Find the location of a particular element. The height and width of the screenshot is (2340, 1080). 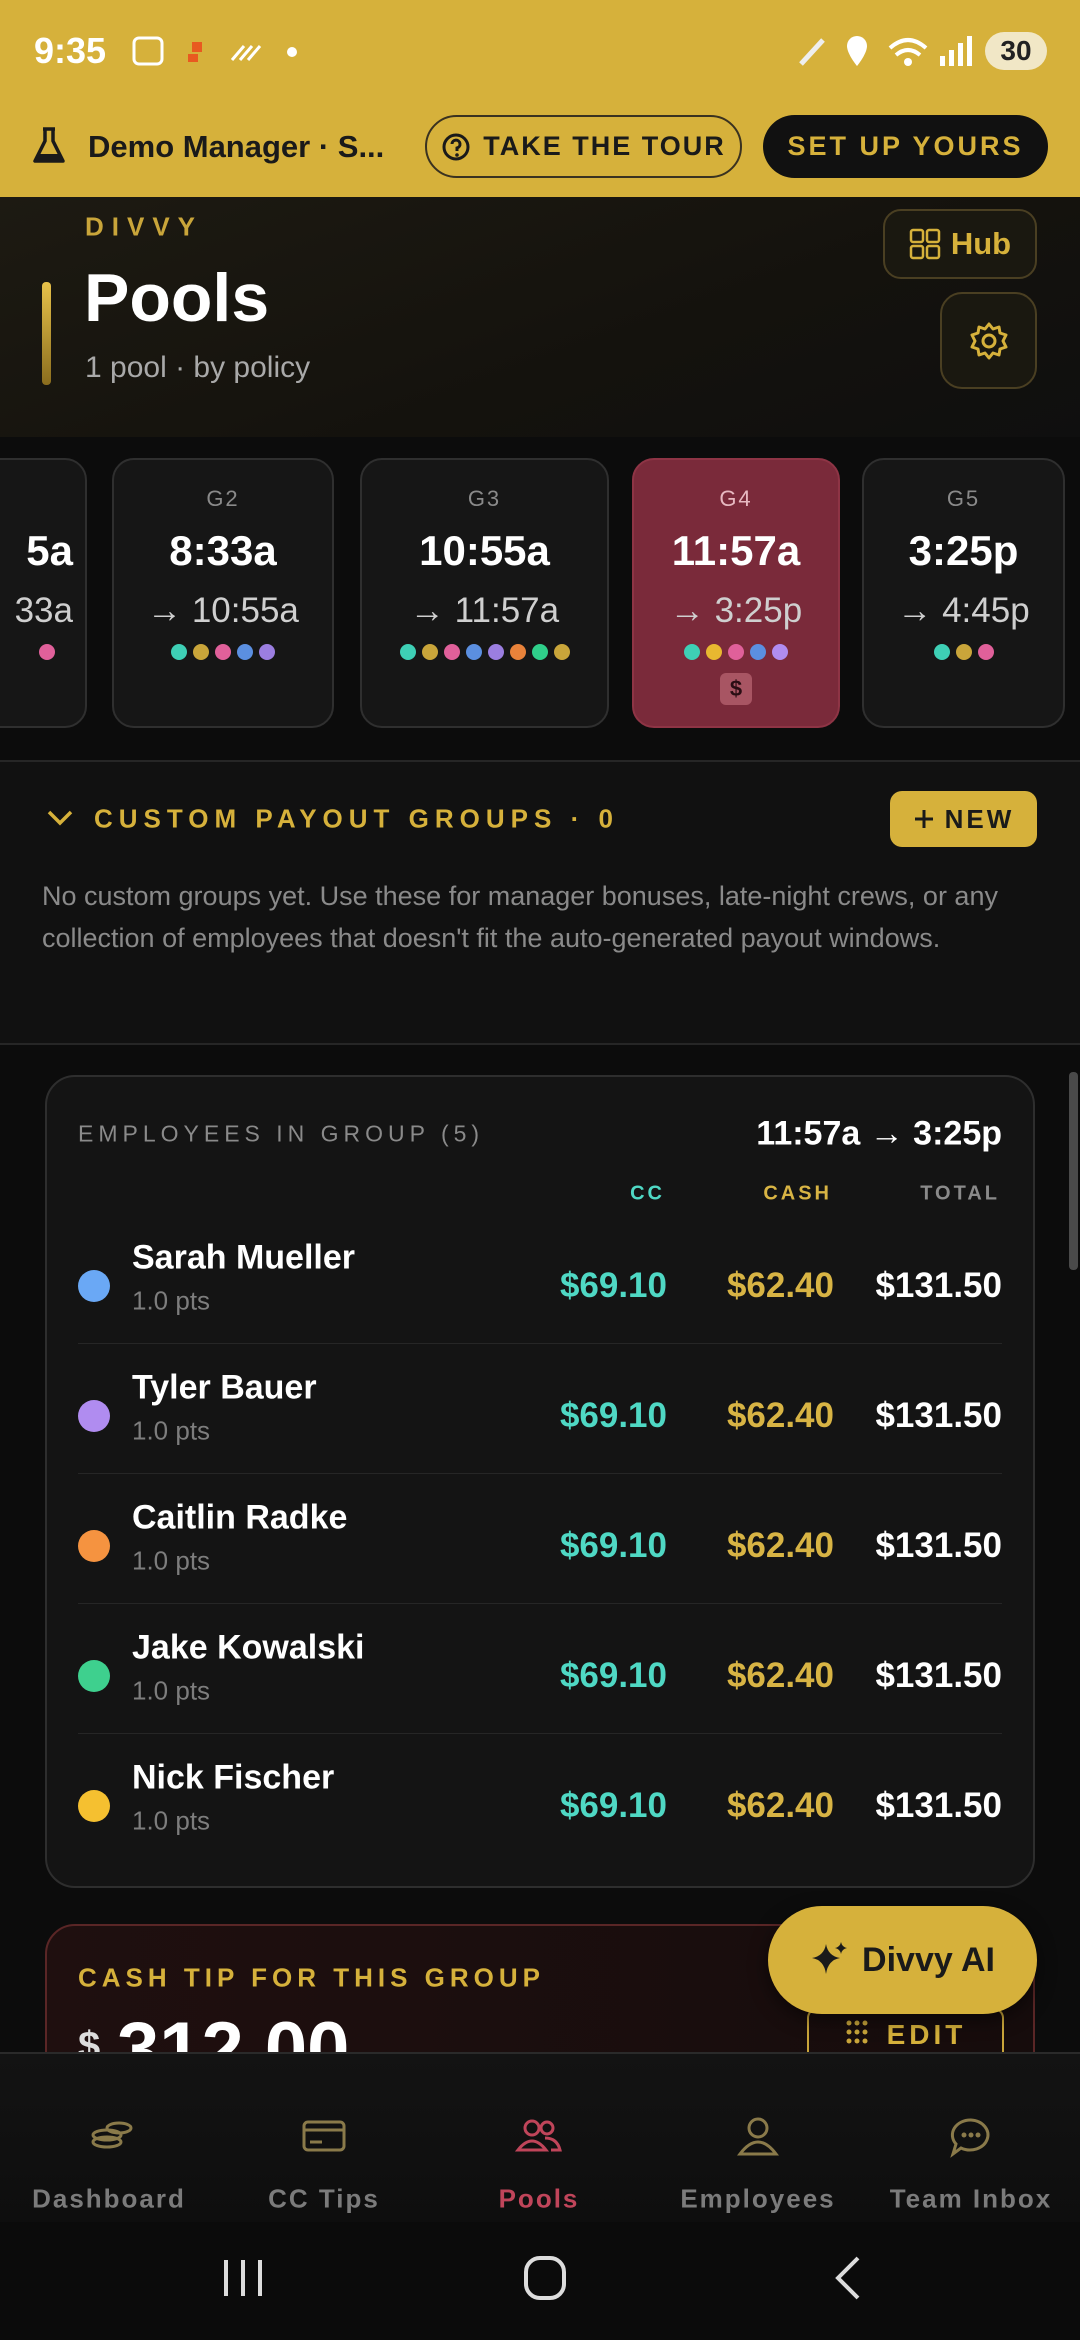

nav-item: Pools is located at coordinates (539, 2139).